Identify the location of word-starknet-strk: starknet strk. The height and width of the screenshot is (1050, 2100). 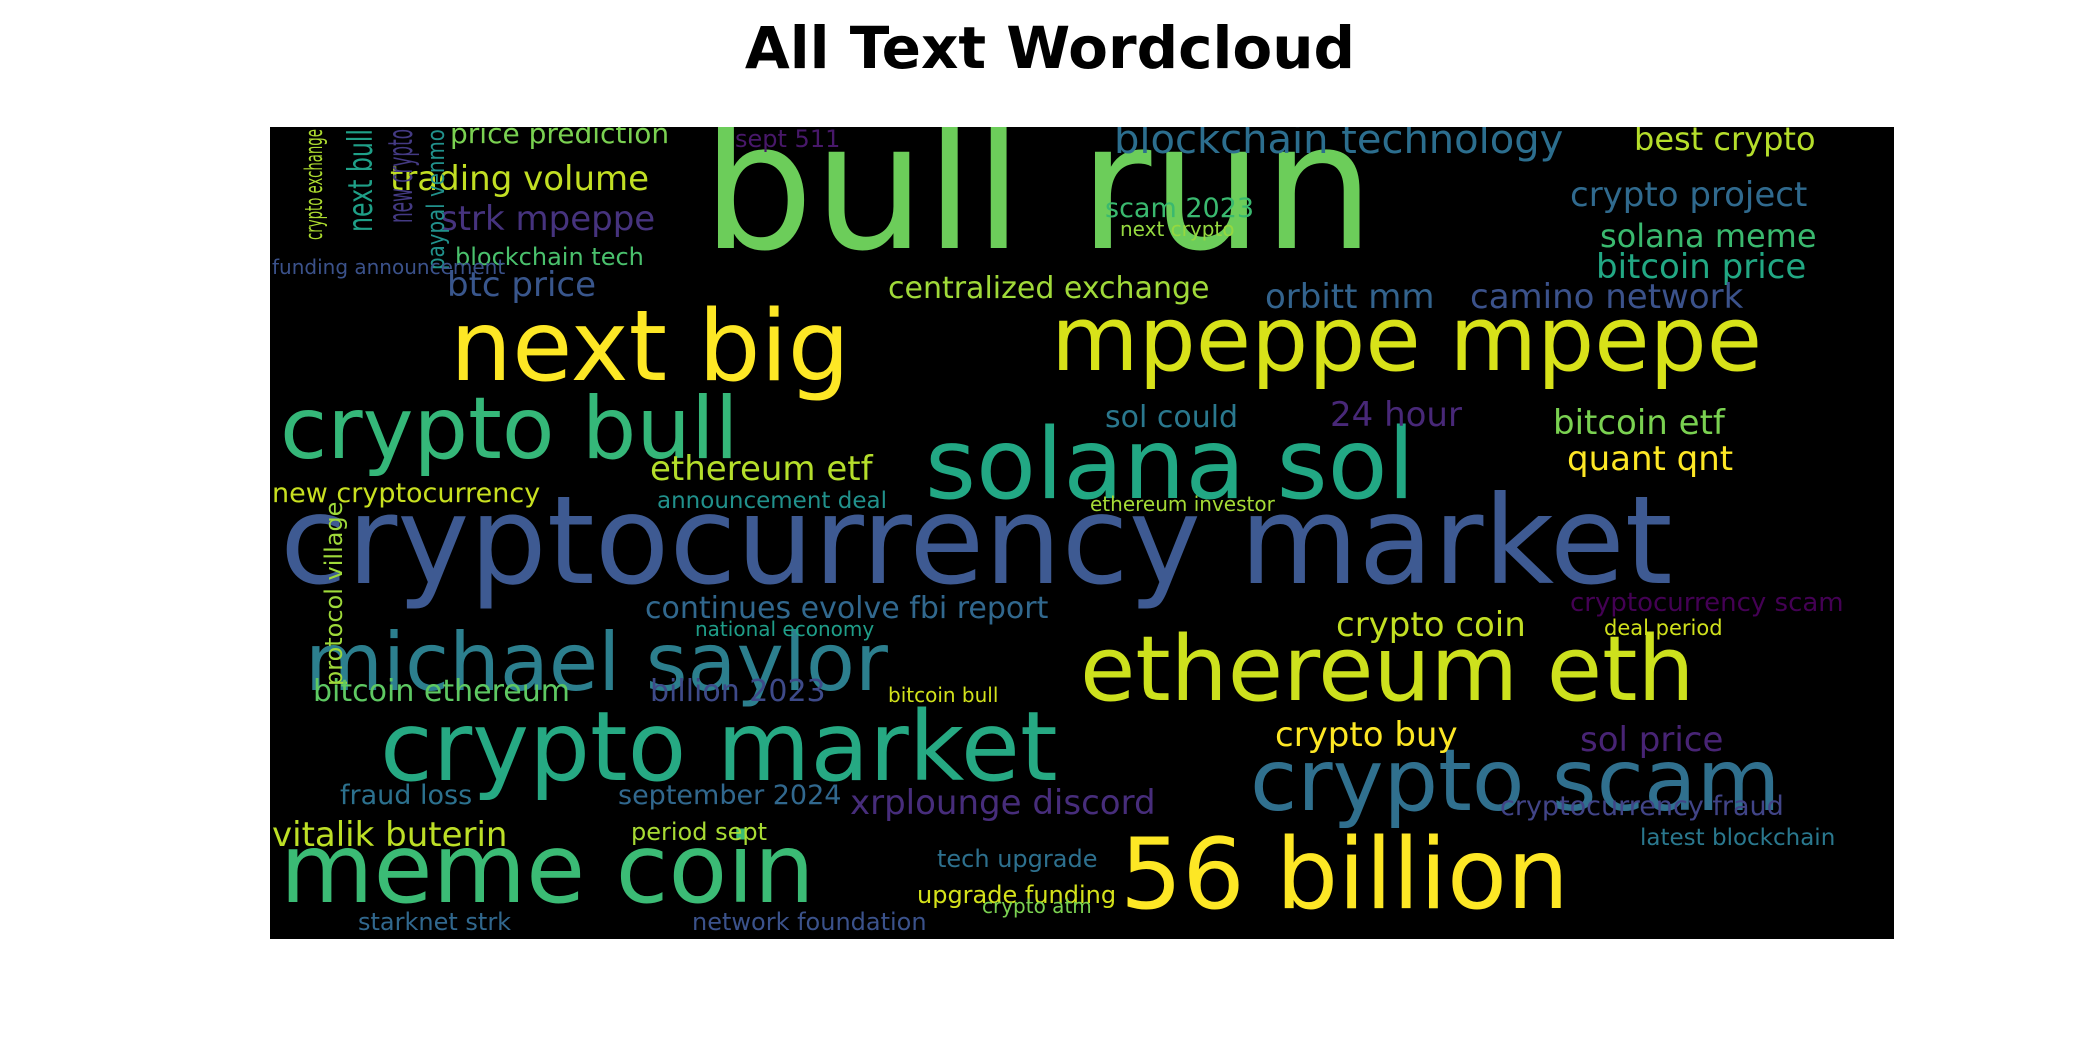
(434, 922).